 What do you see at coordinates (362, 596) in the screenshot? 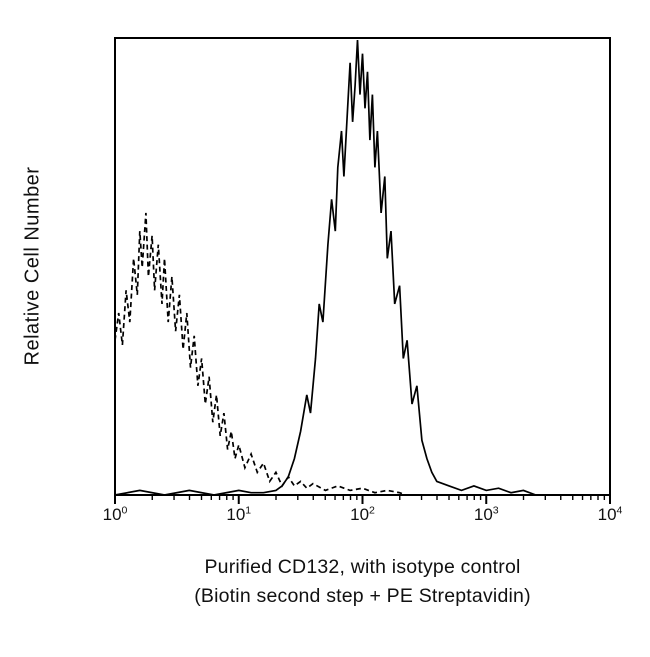
I see `caption-line-2: (Biotin second step + PE Streptavidin)` at bounding box center [362, 596].